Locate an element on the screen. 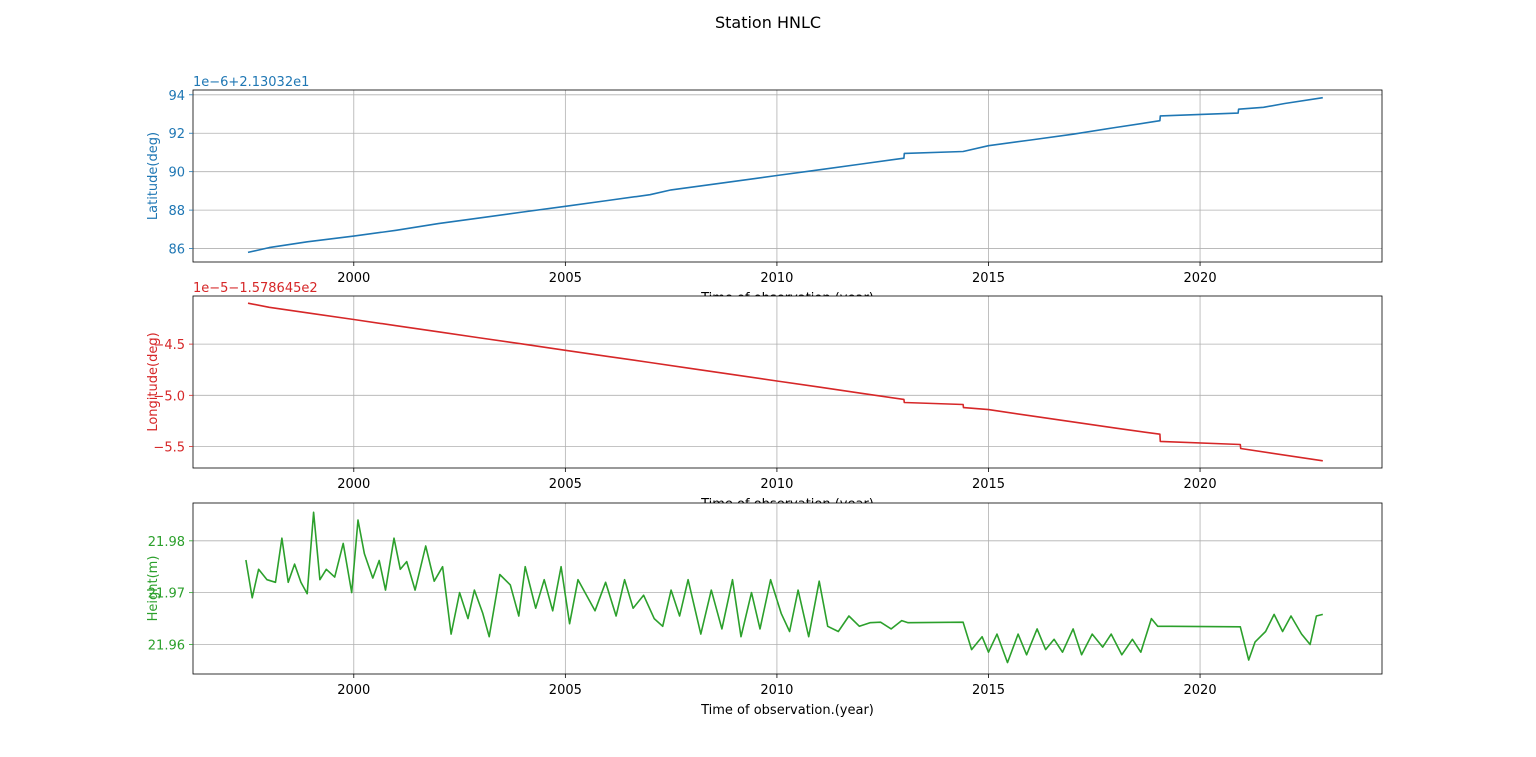 The width and height of the screenshot is (1536, 757). y-tick-label: −5.0 is located at coordinates (169, 396).